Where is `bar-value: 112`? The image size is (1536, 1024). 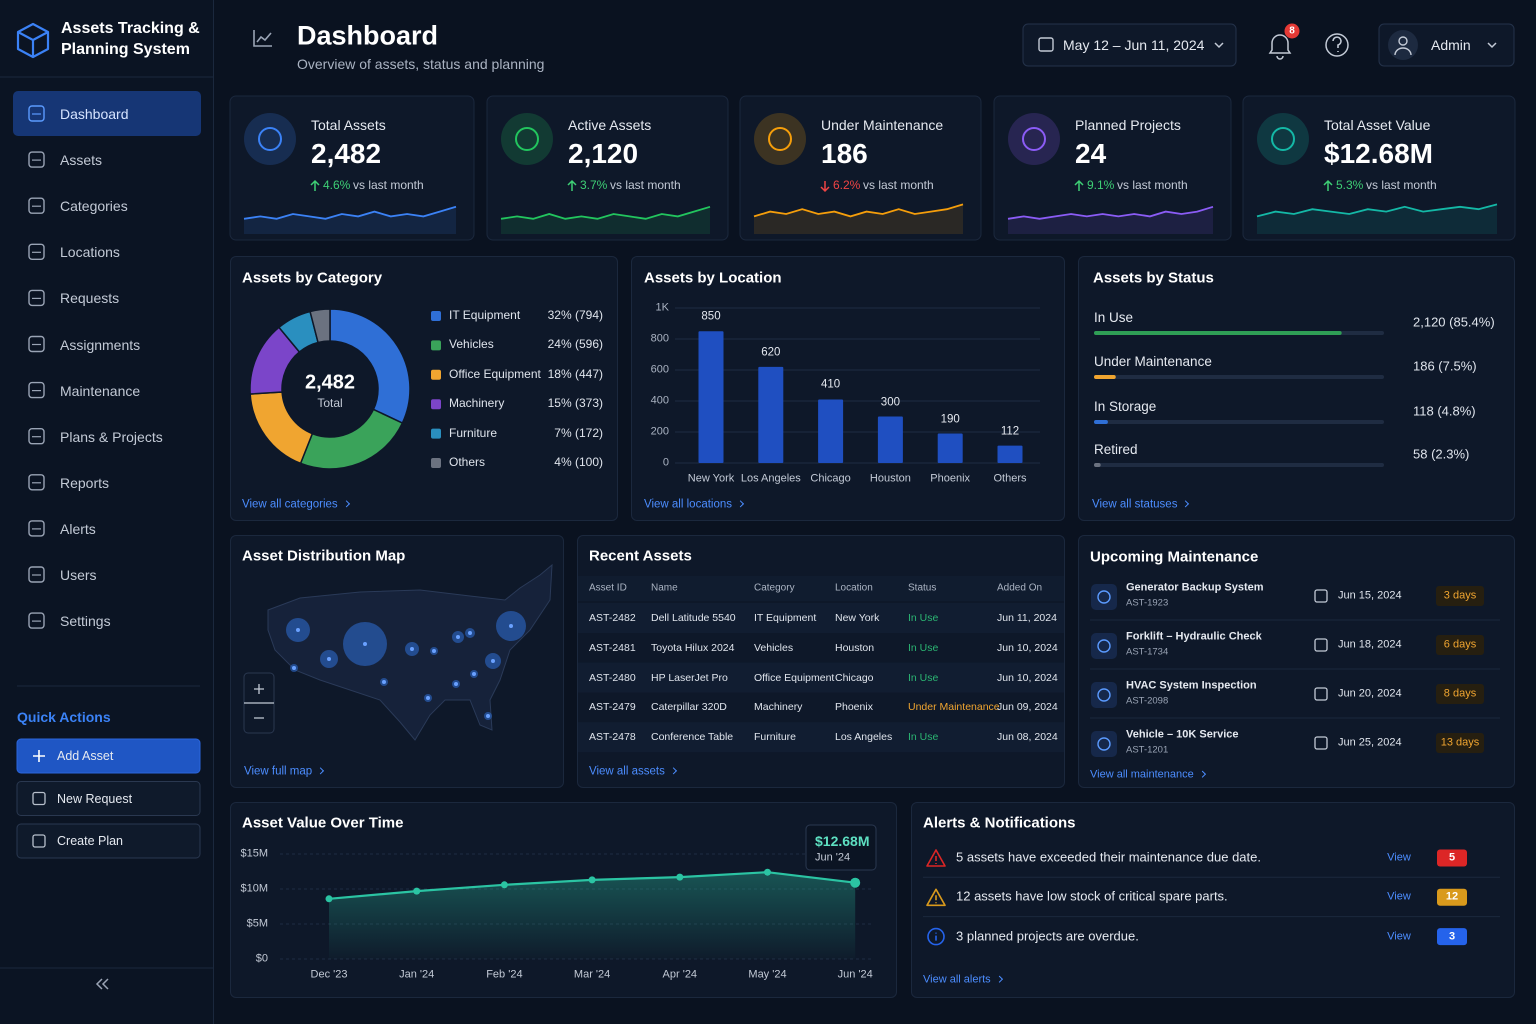 bar-value: 112 is located at coordinates (1010, 431).